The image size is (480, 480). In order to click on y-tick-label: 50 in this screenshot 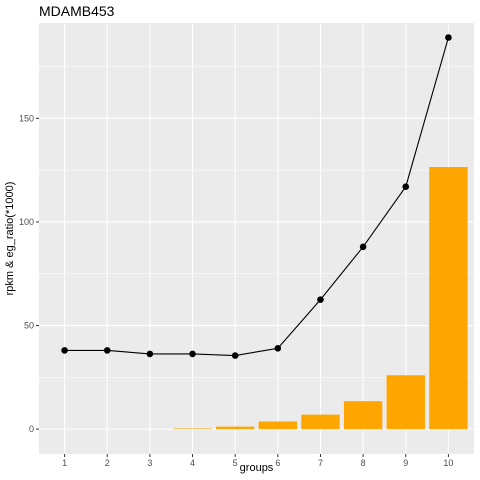, I will do `click(29, 326)`.